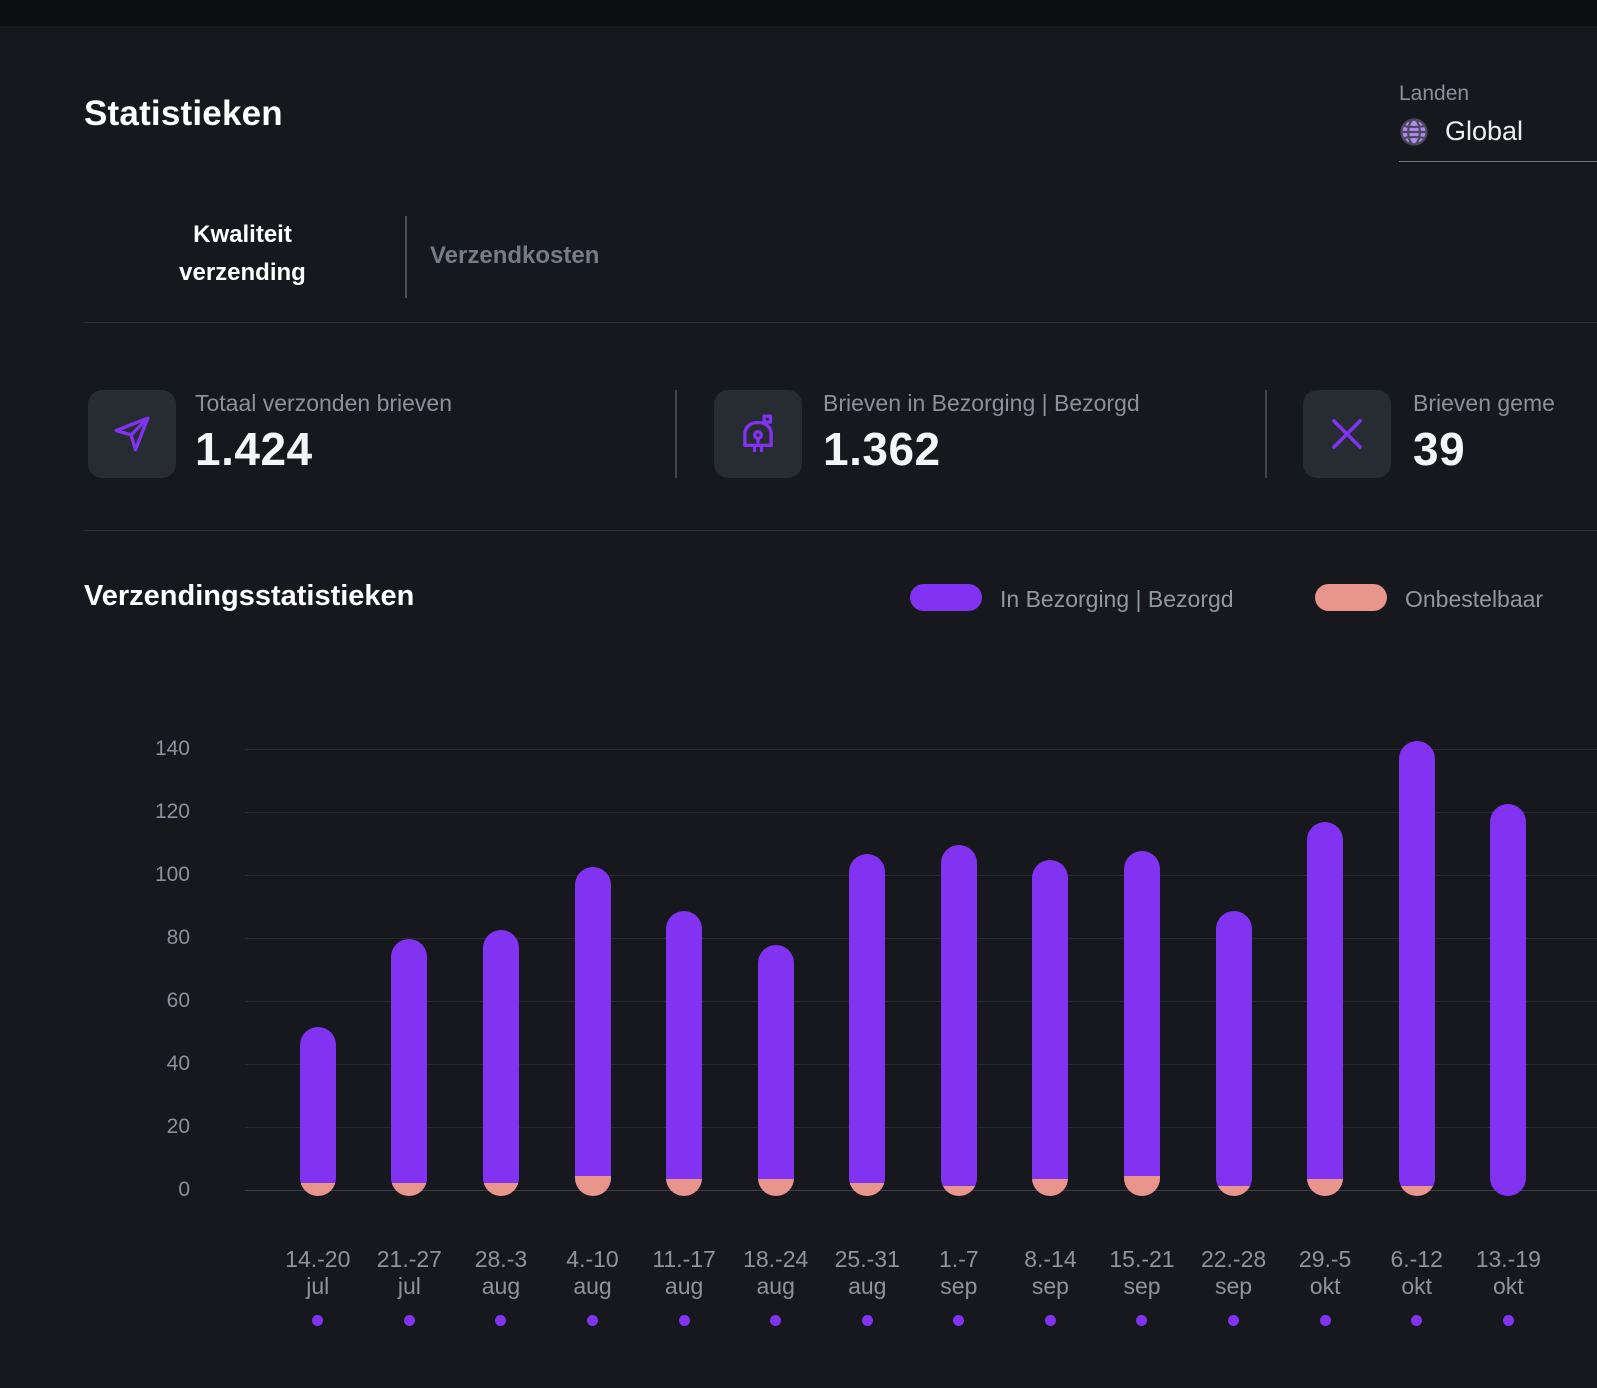 The width and height of the screenshot is (1597, 1388). I want to click on x-label-range: 22.-28, so click(1233, 1259).